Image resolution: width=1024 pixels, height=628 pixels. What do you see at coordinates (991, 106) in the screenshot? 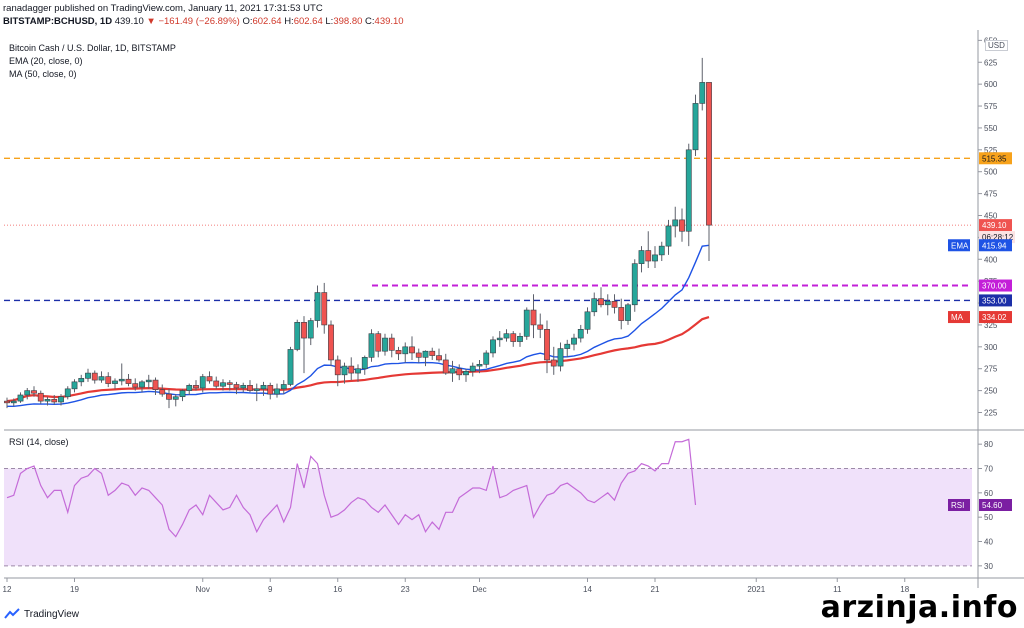
I see `price-tick-label: 575` at bounding box center [991, 106].